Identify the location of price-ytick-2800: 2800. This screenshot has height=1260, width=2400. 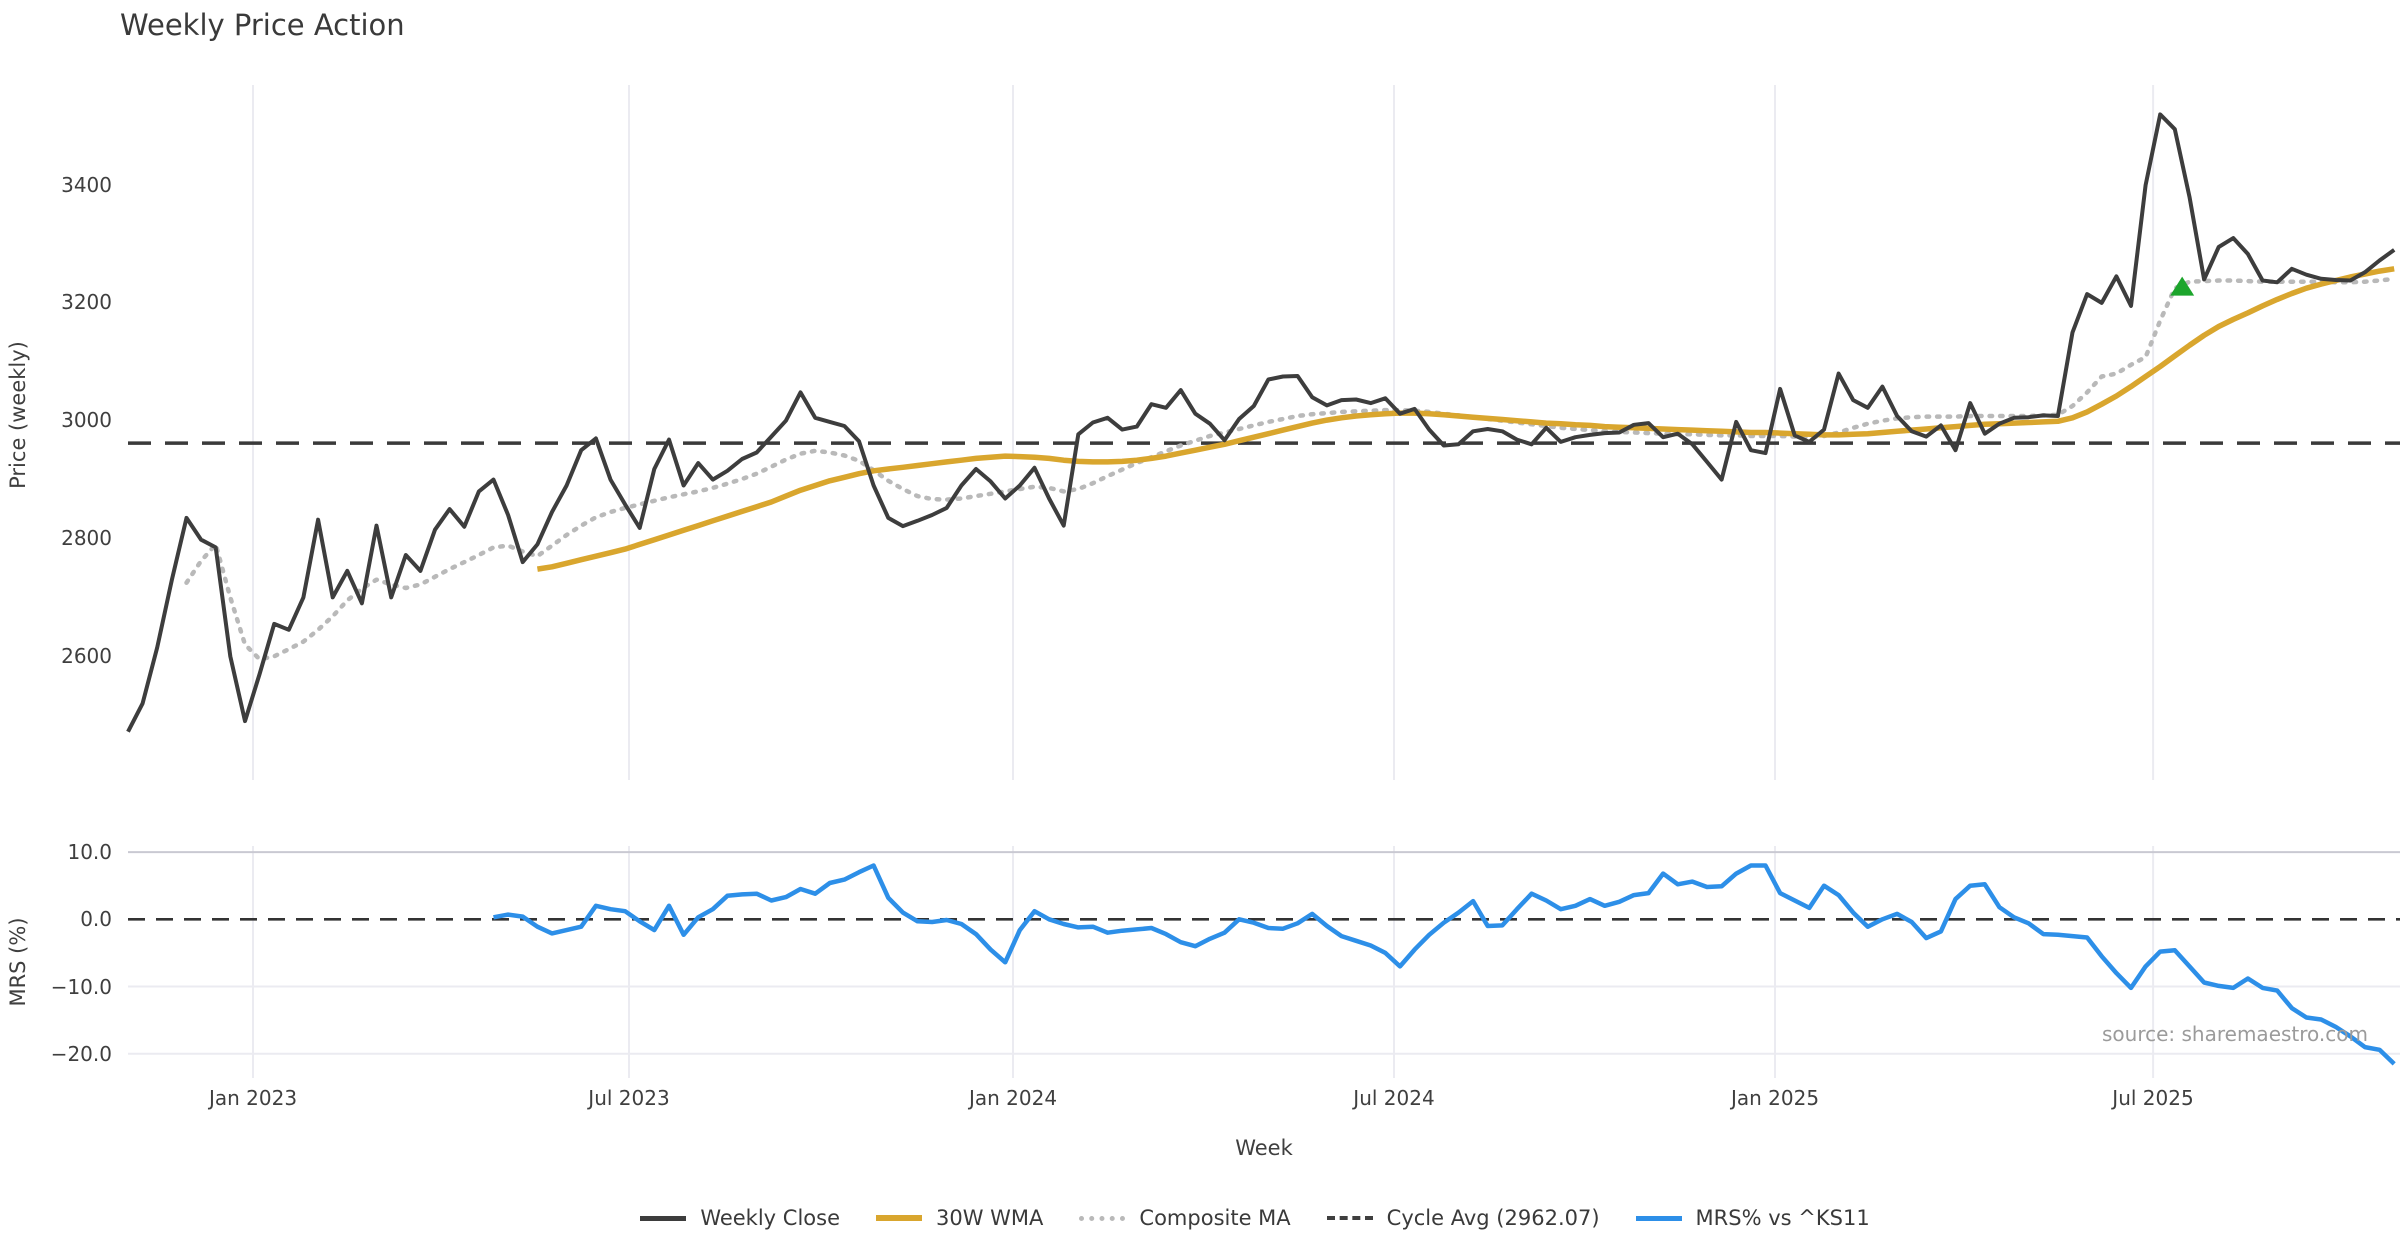
(86, 538).